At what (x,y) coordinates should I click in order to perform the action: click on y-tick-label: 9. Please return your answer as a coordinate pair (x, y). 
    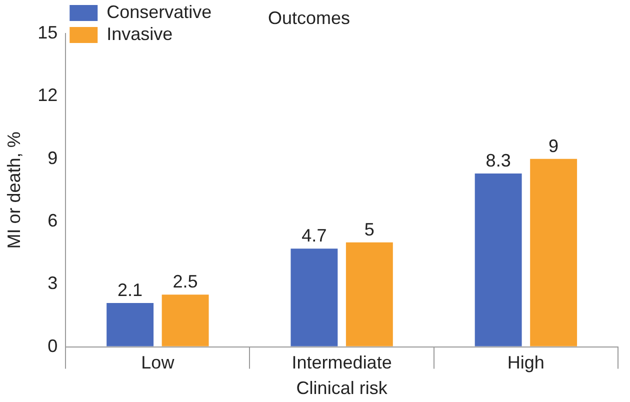
    Looking at the image, I should click on (53, 158).